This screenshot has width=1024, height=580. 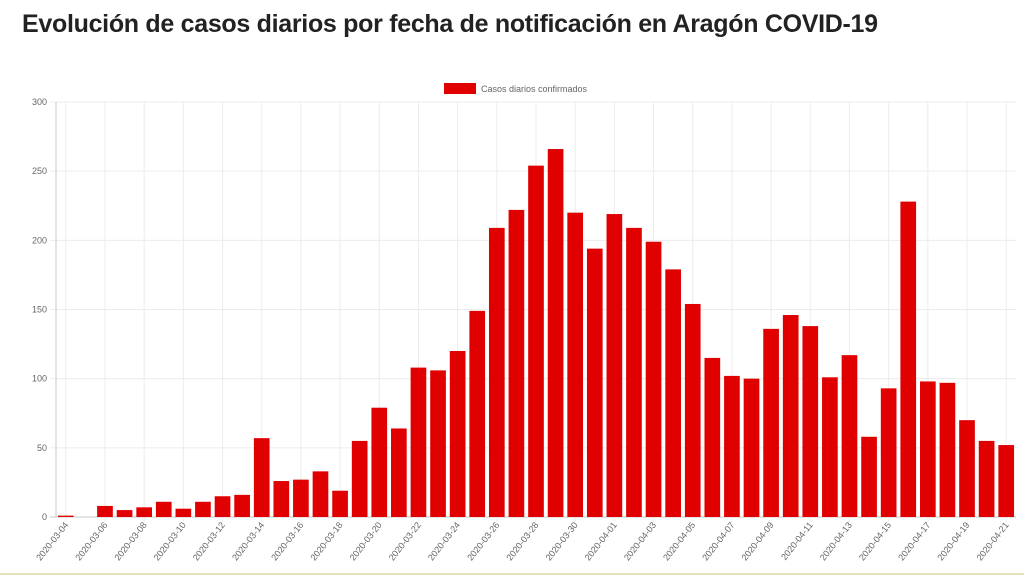 I want to click on x-tick-label: 2020-03-16, so click(x=287, y=541).